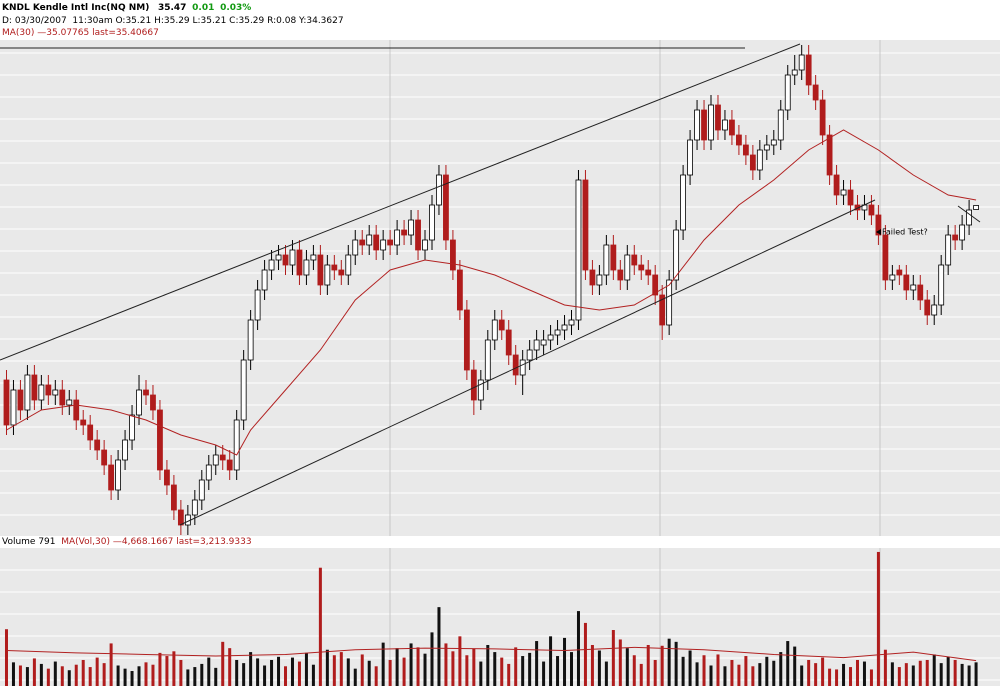 The image size is (1000, 686). What do you see at coordinates (29, 542) in the screenshot?
I see `volume-title: Volume 791` at bounding box center [29, 542].